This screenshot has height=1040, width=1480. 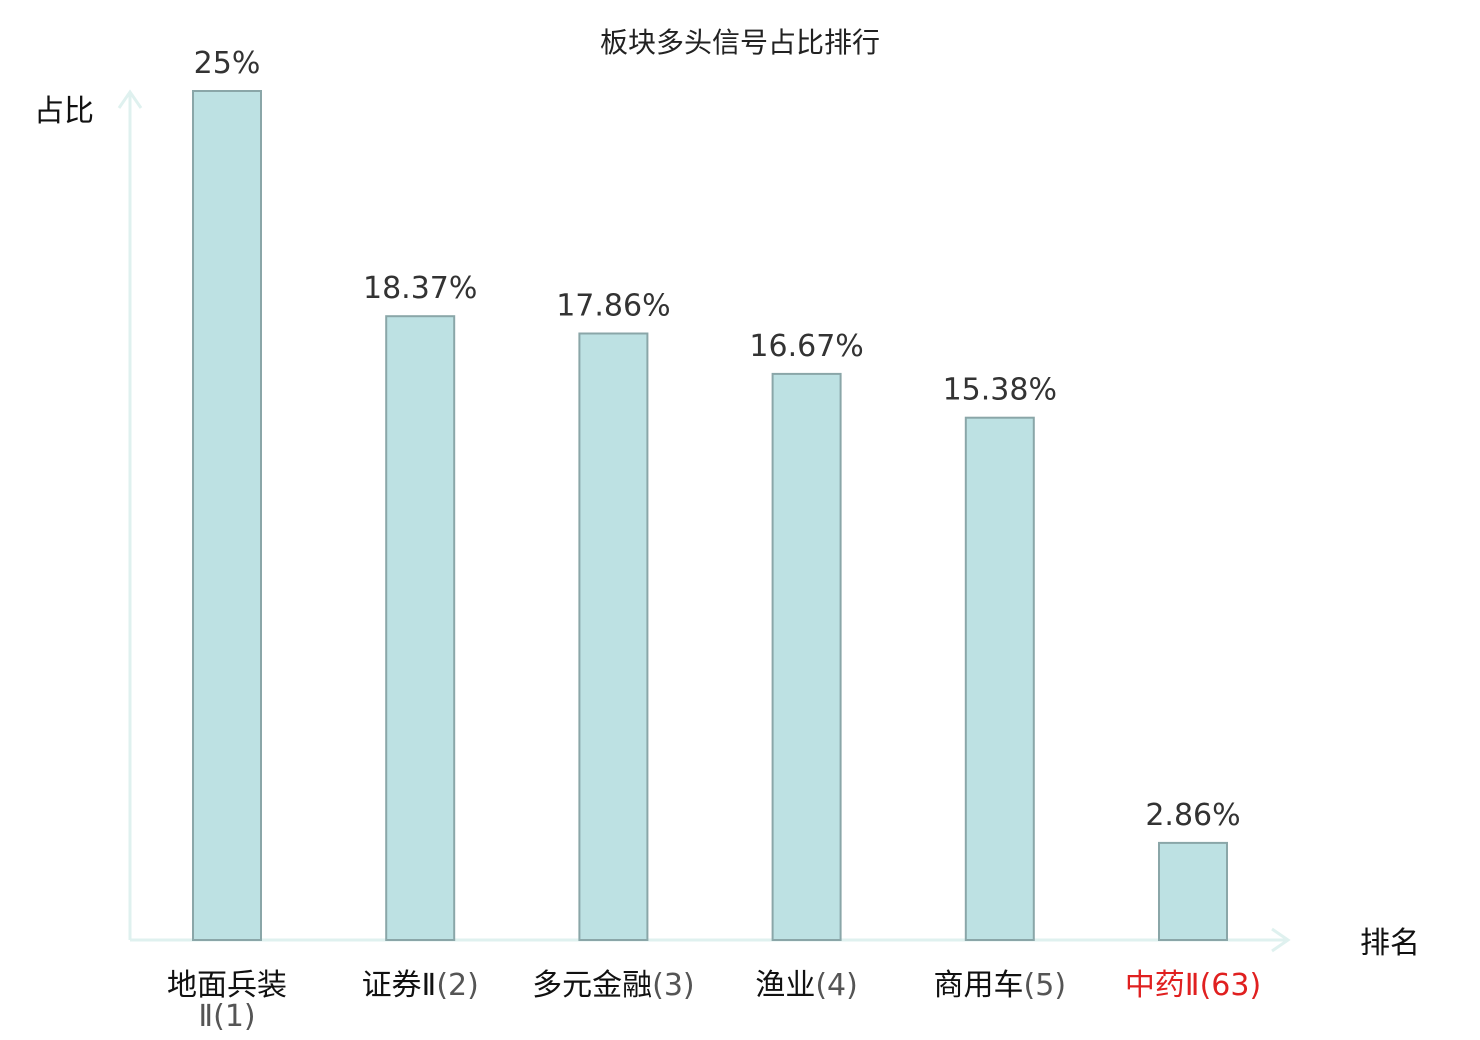 What do you see at coordinates (130, 99) in the screenshot?
I see `y-axis-arrow` at bounding box center [130, 99].